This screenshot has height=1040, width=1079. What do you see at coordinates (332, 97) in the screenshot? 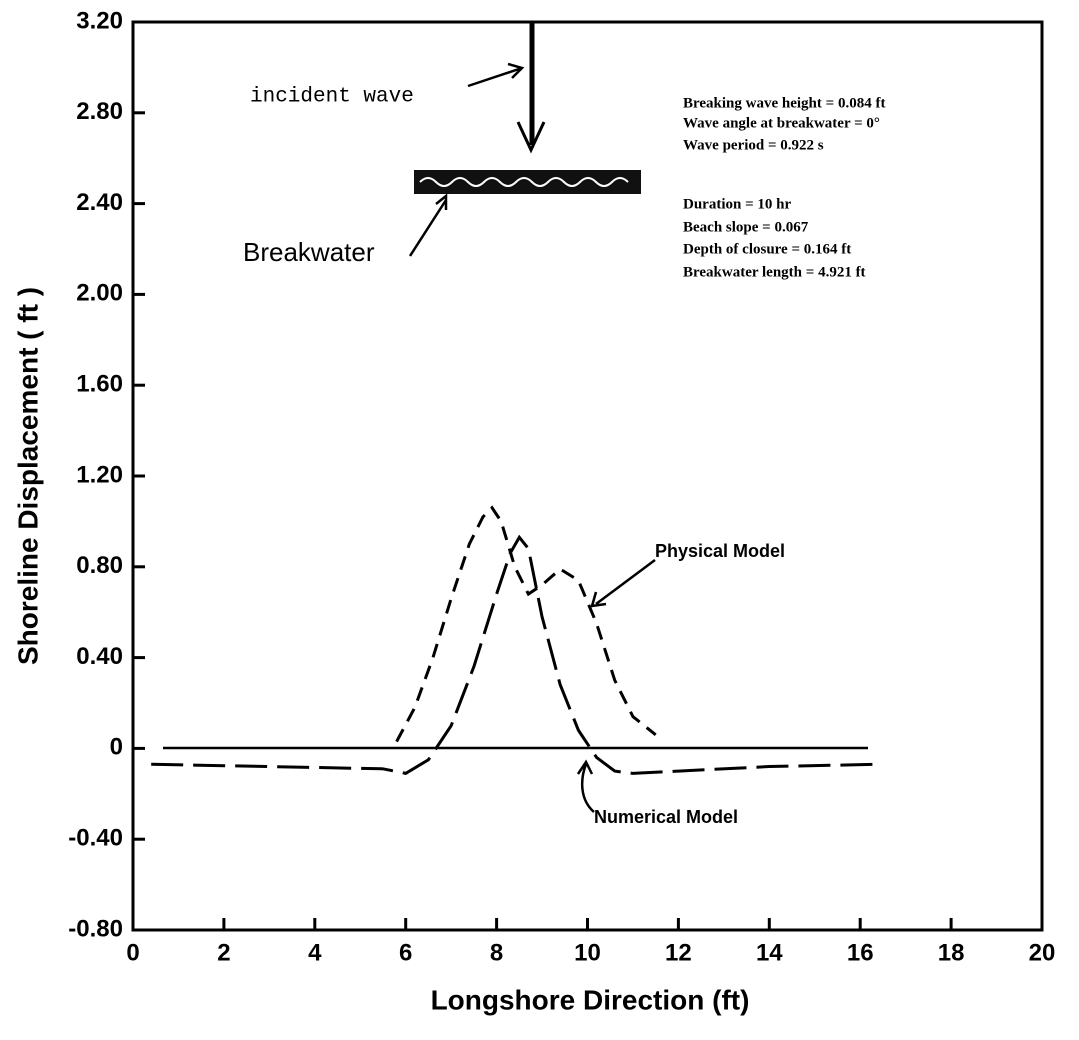
I see `incident-wave-label: incident wave` at bounding box center [332, 97].